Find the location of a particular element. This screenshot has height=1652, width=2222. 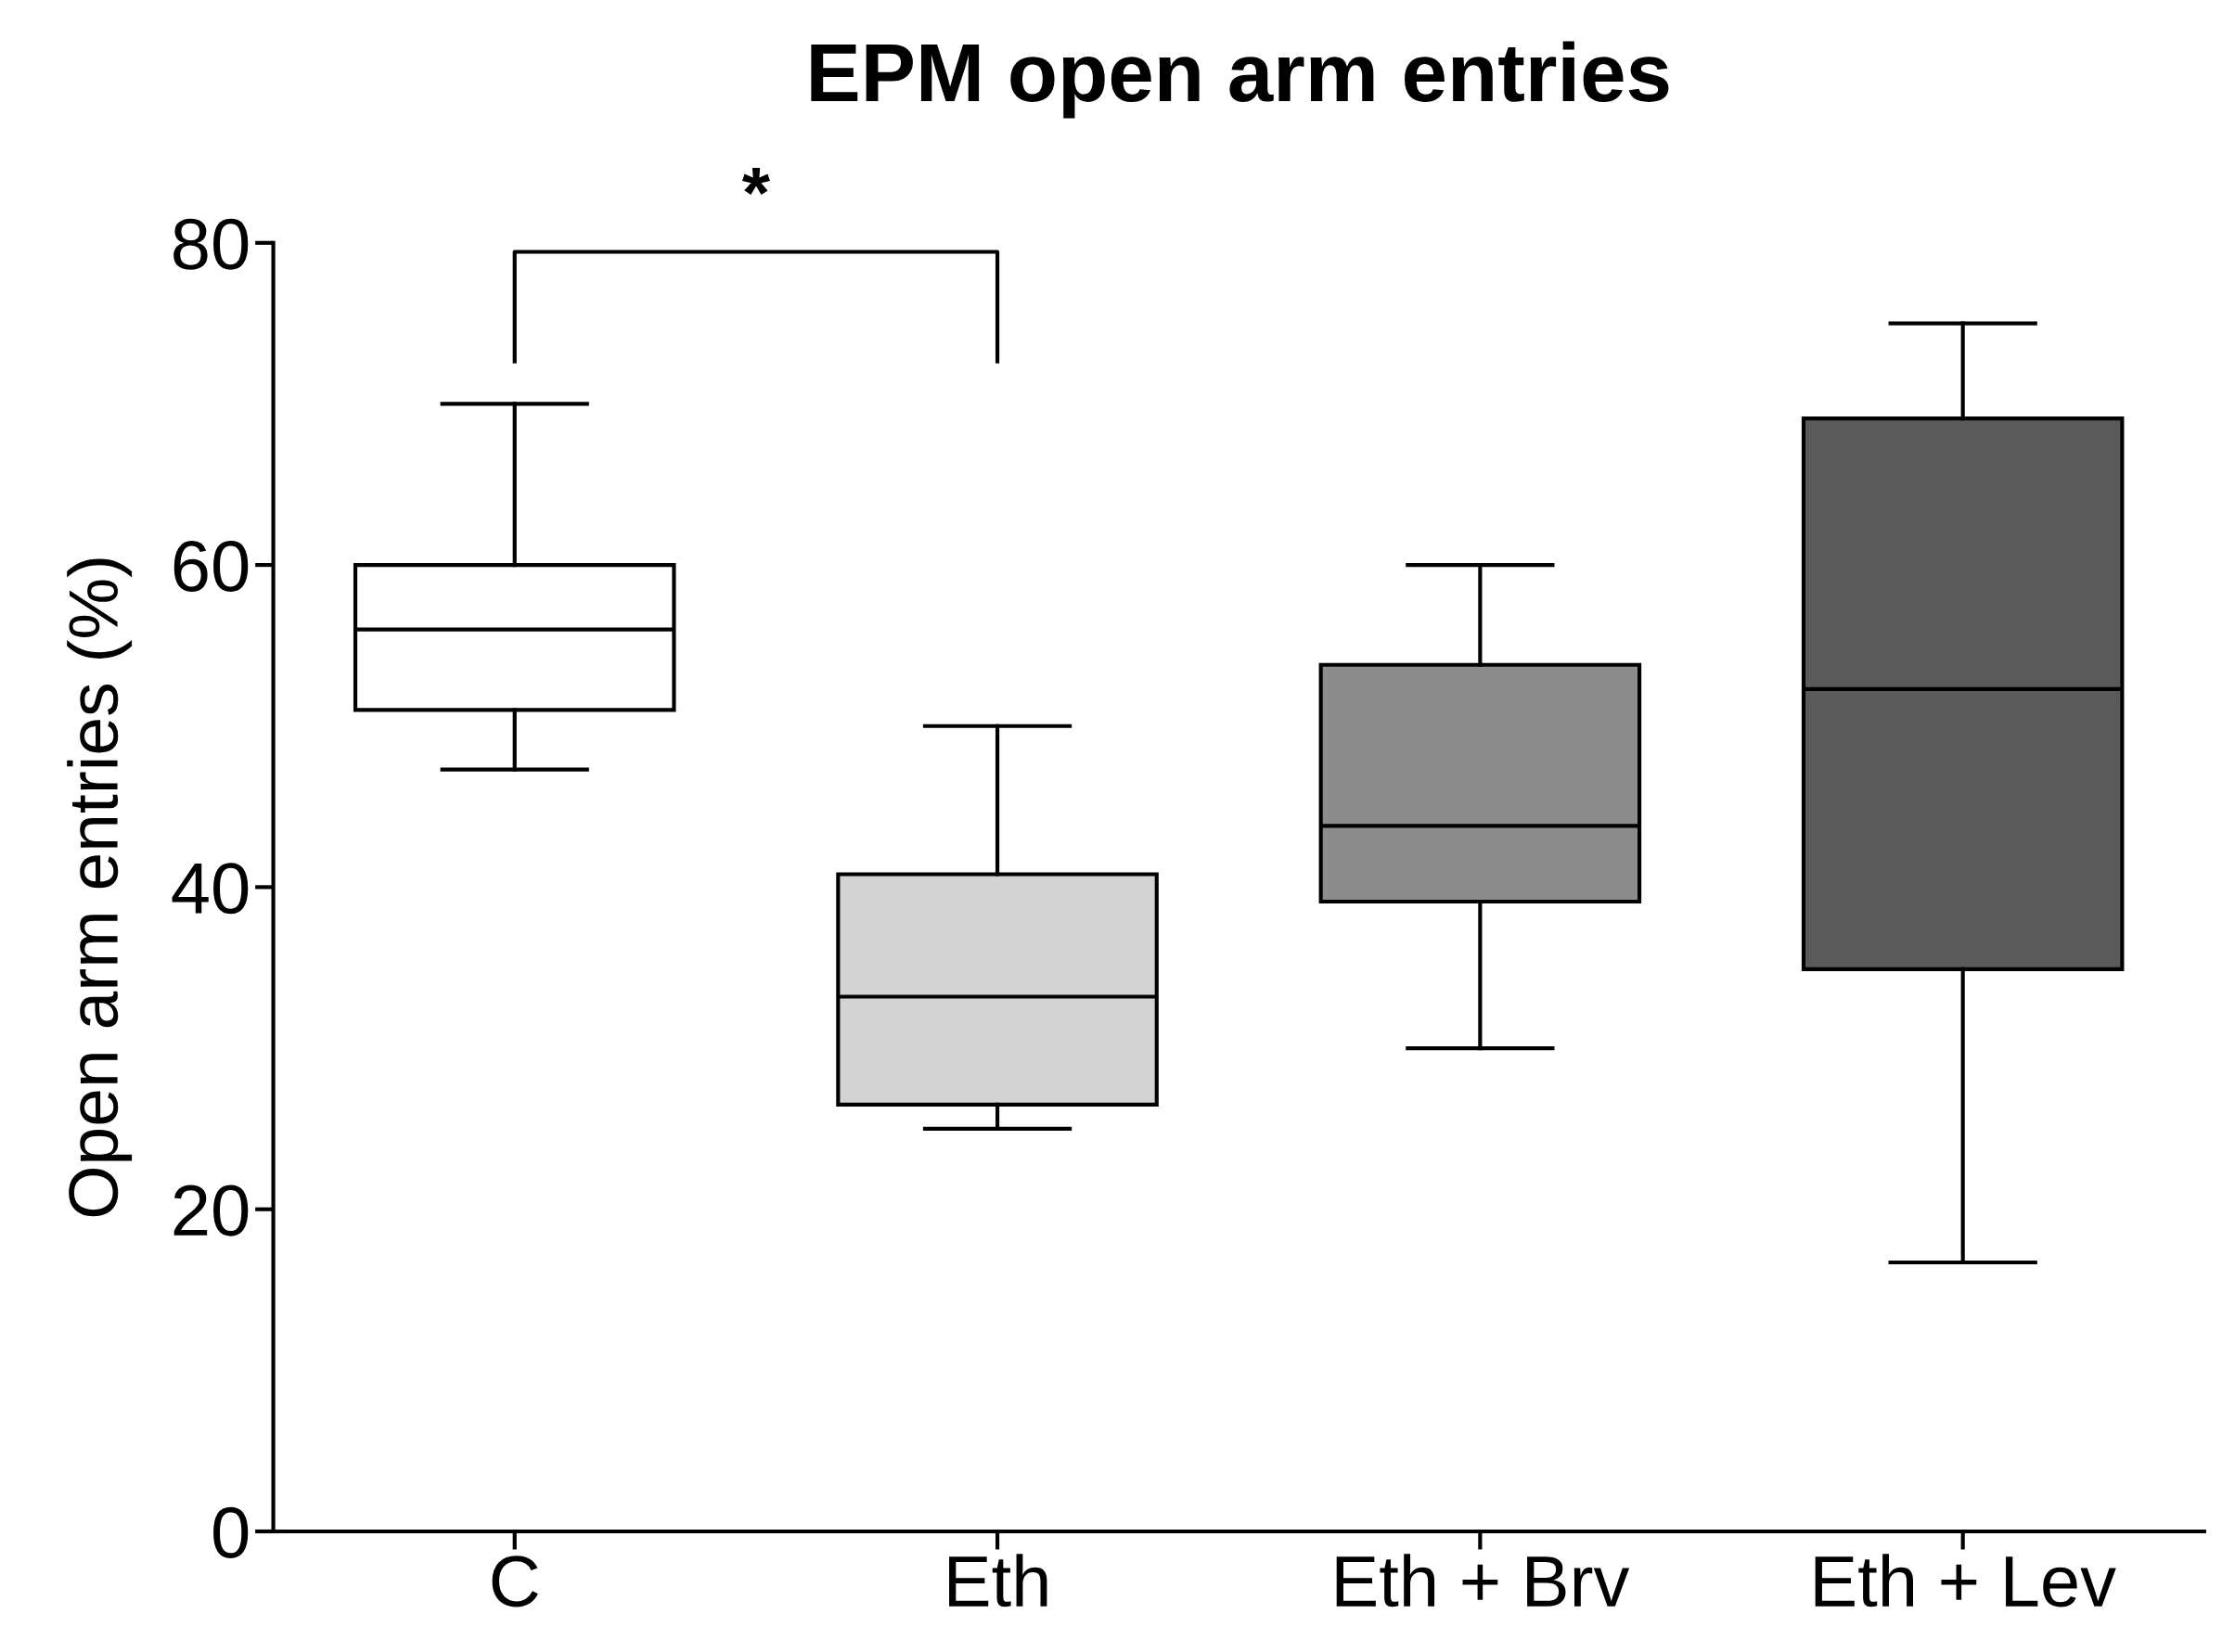

x-tick-label: Eth + Lev is located at coordinates (1966, 1580).